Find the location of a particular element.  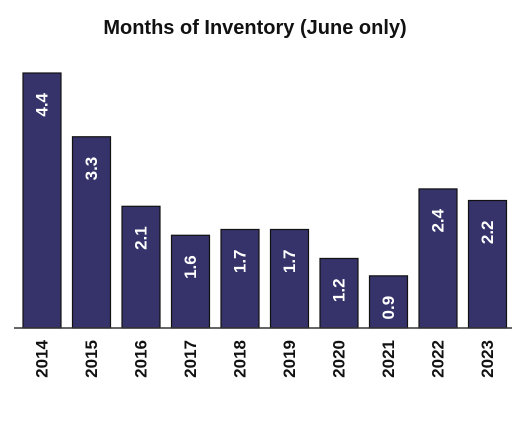

x-tick-2018: 2018 is located at coordinates (240, 359).